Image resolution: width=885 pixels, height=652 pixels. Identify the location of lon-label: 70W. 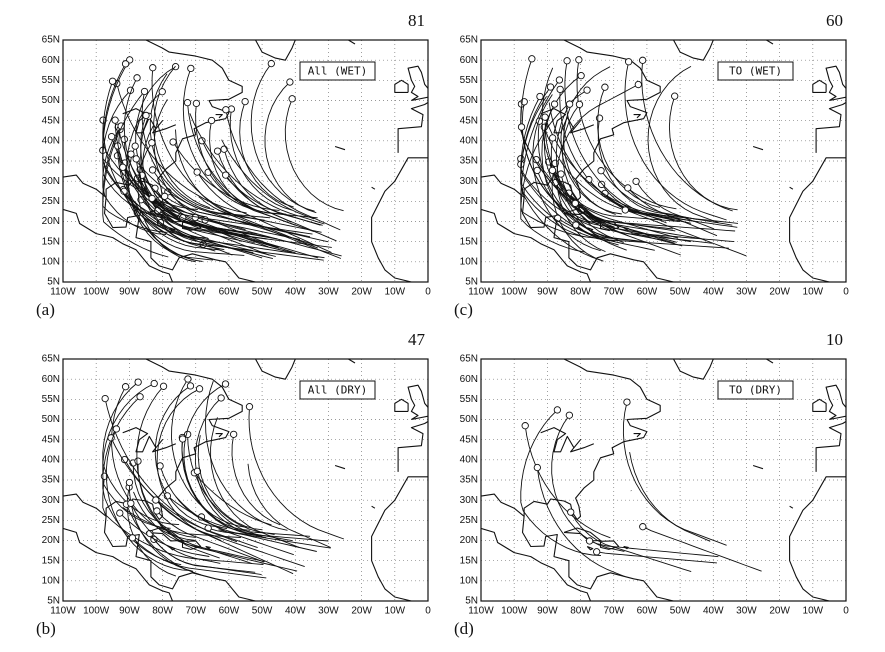
(613, 611).